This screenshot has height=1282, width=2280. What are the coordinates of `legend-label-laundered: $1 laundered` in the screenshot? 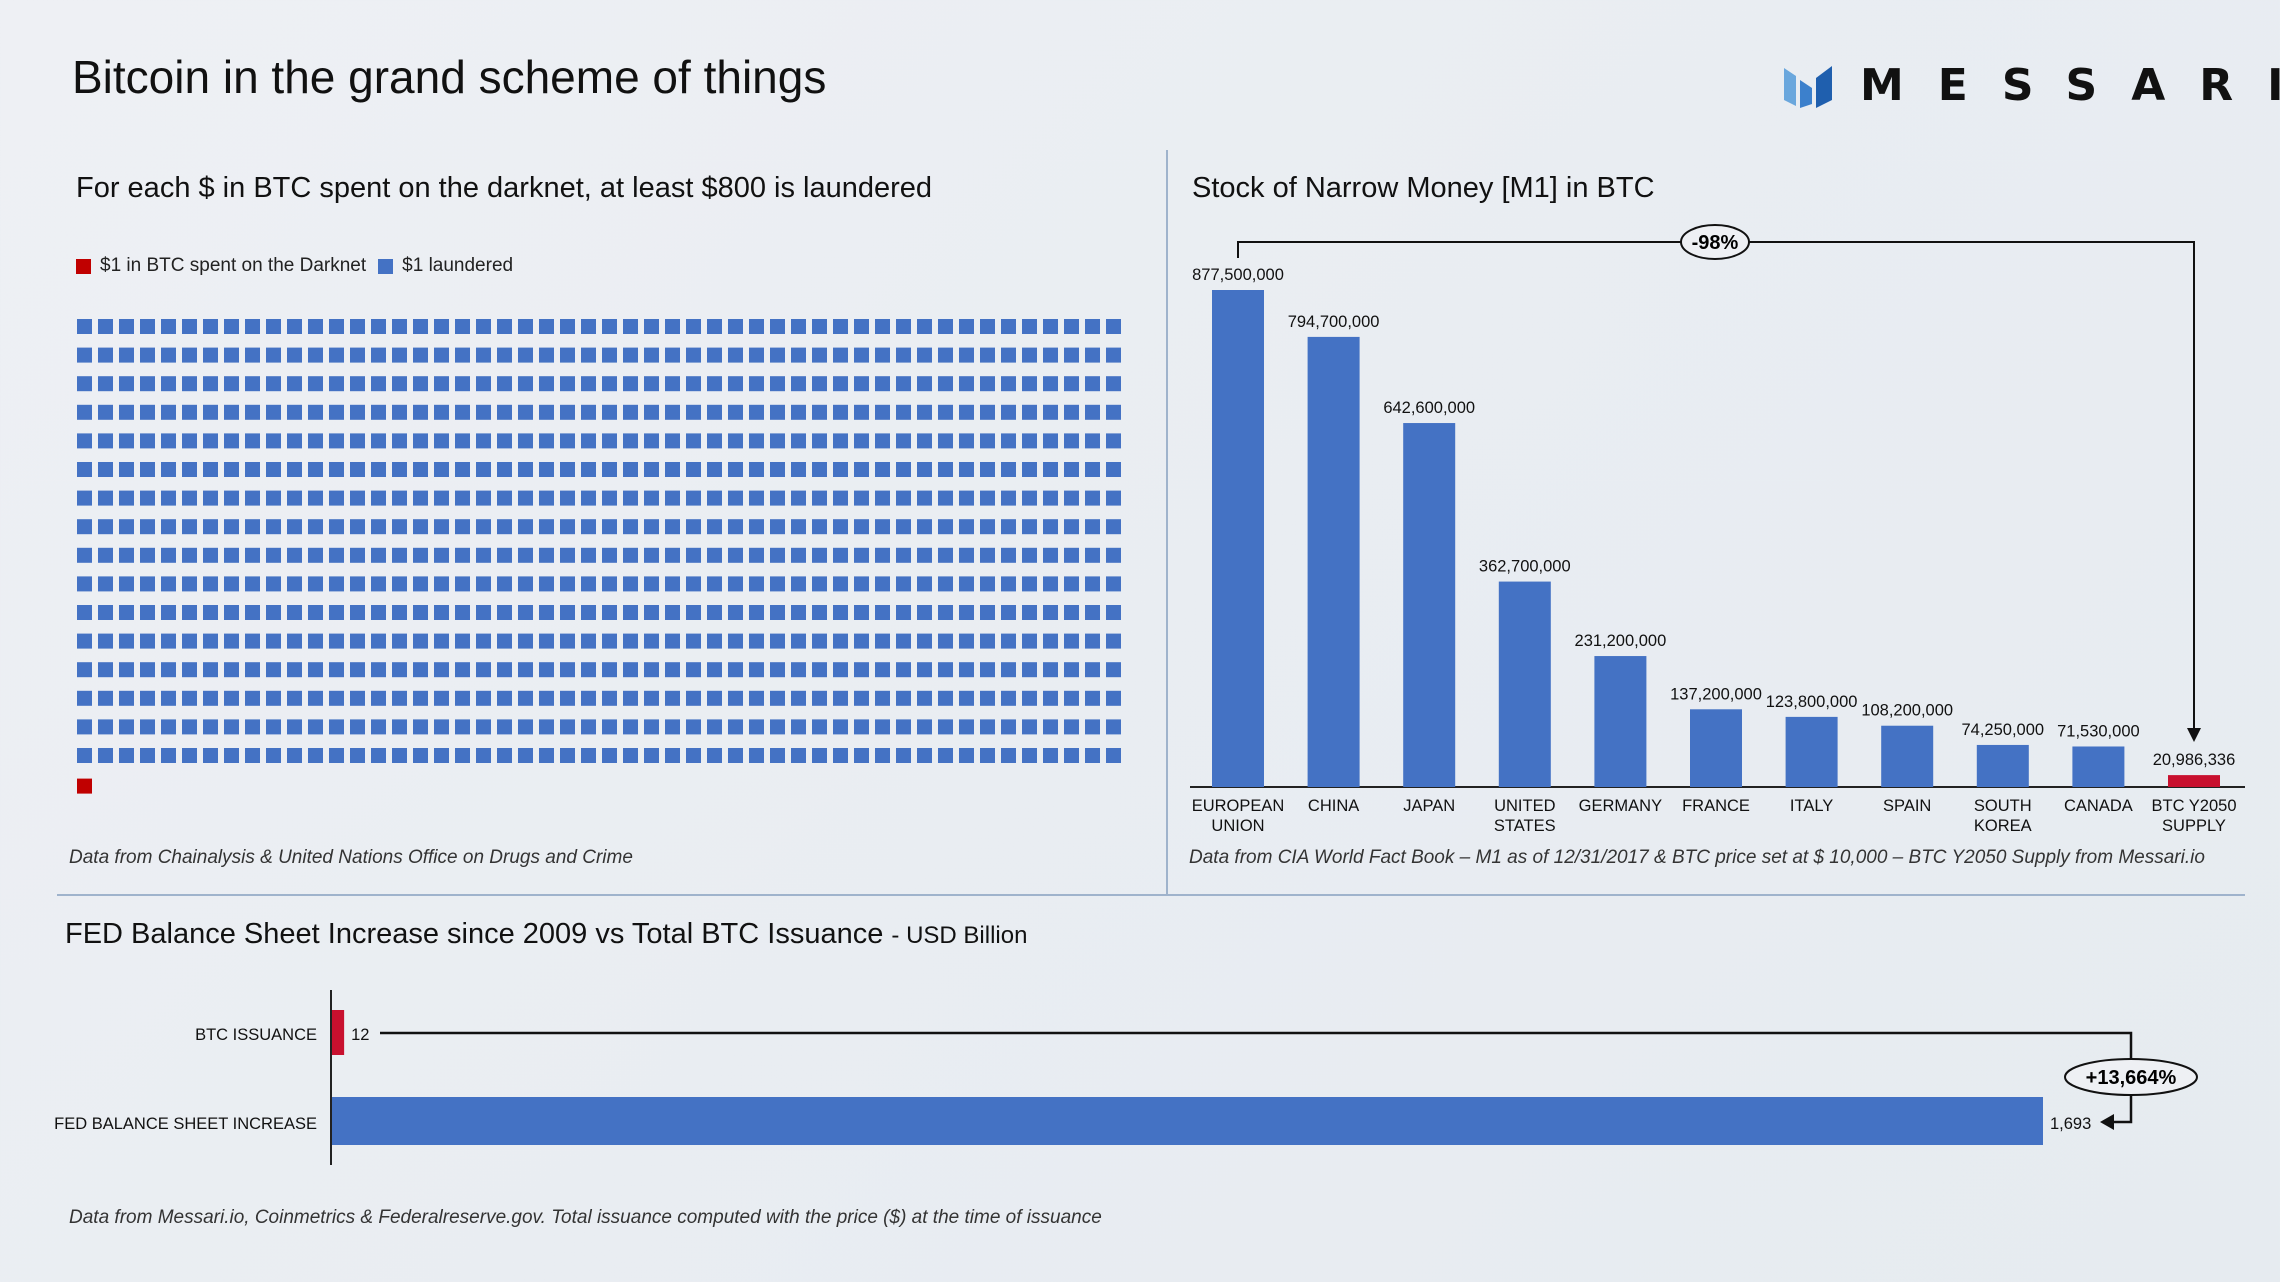 It's located at (458, 265).